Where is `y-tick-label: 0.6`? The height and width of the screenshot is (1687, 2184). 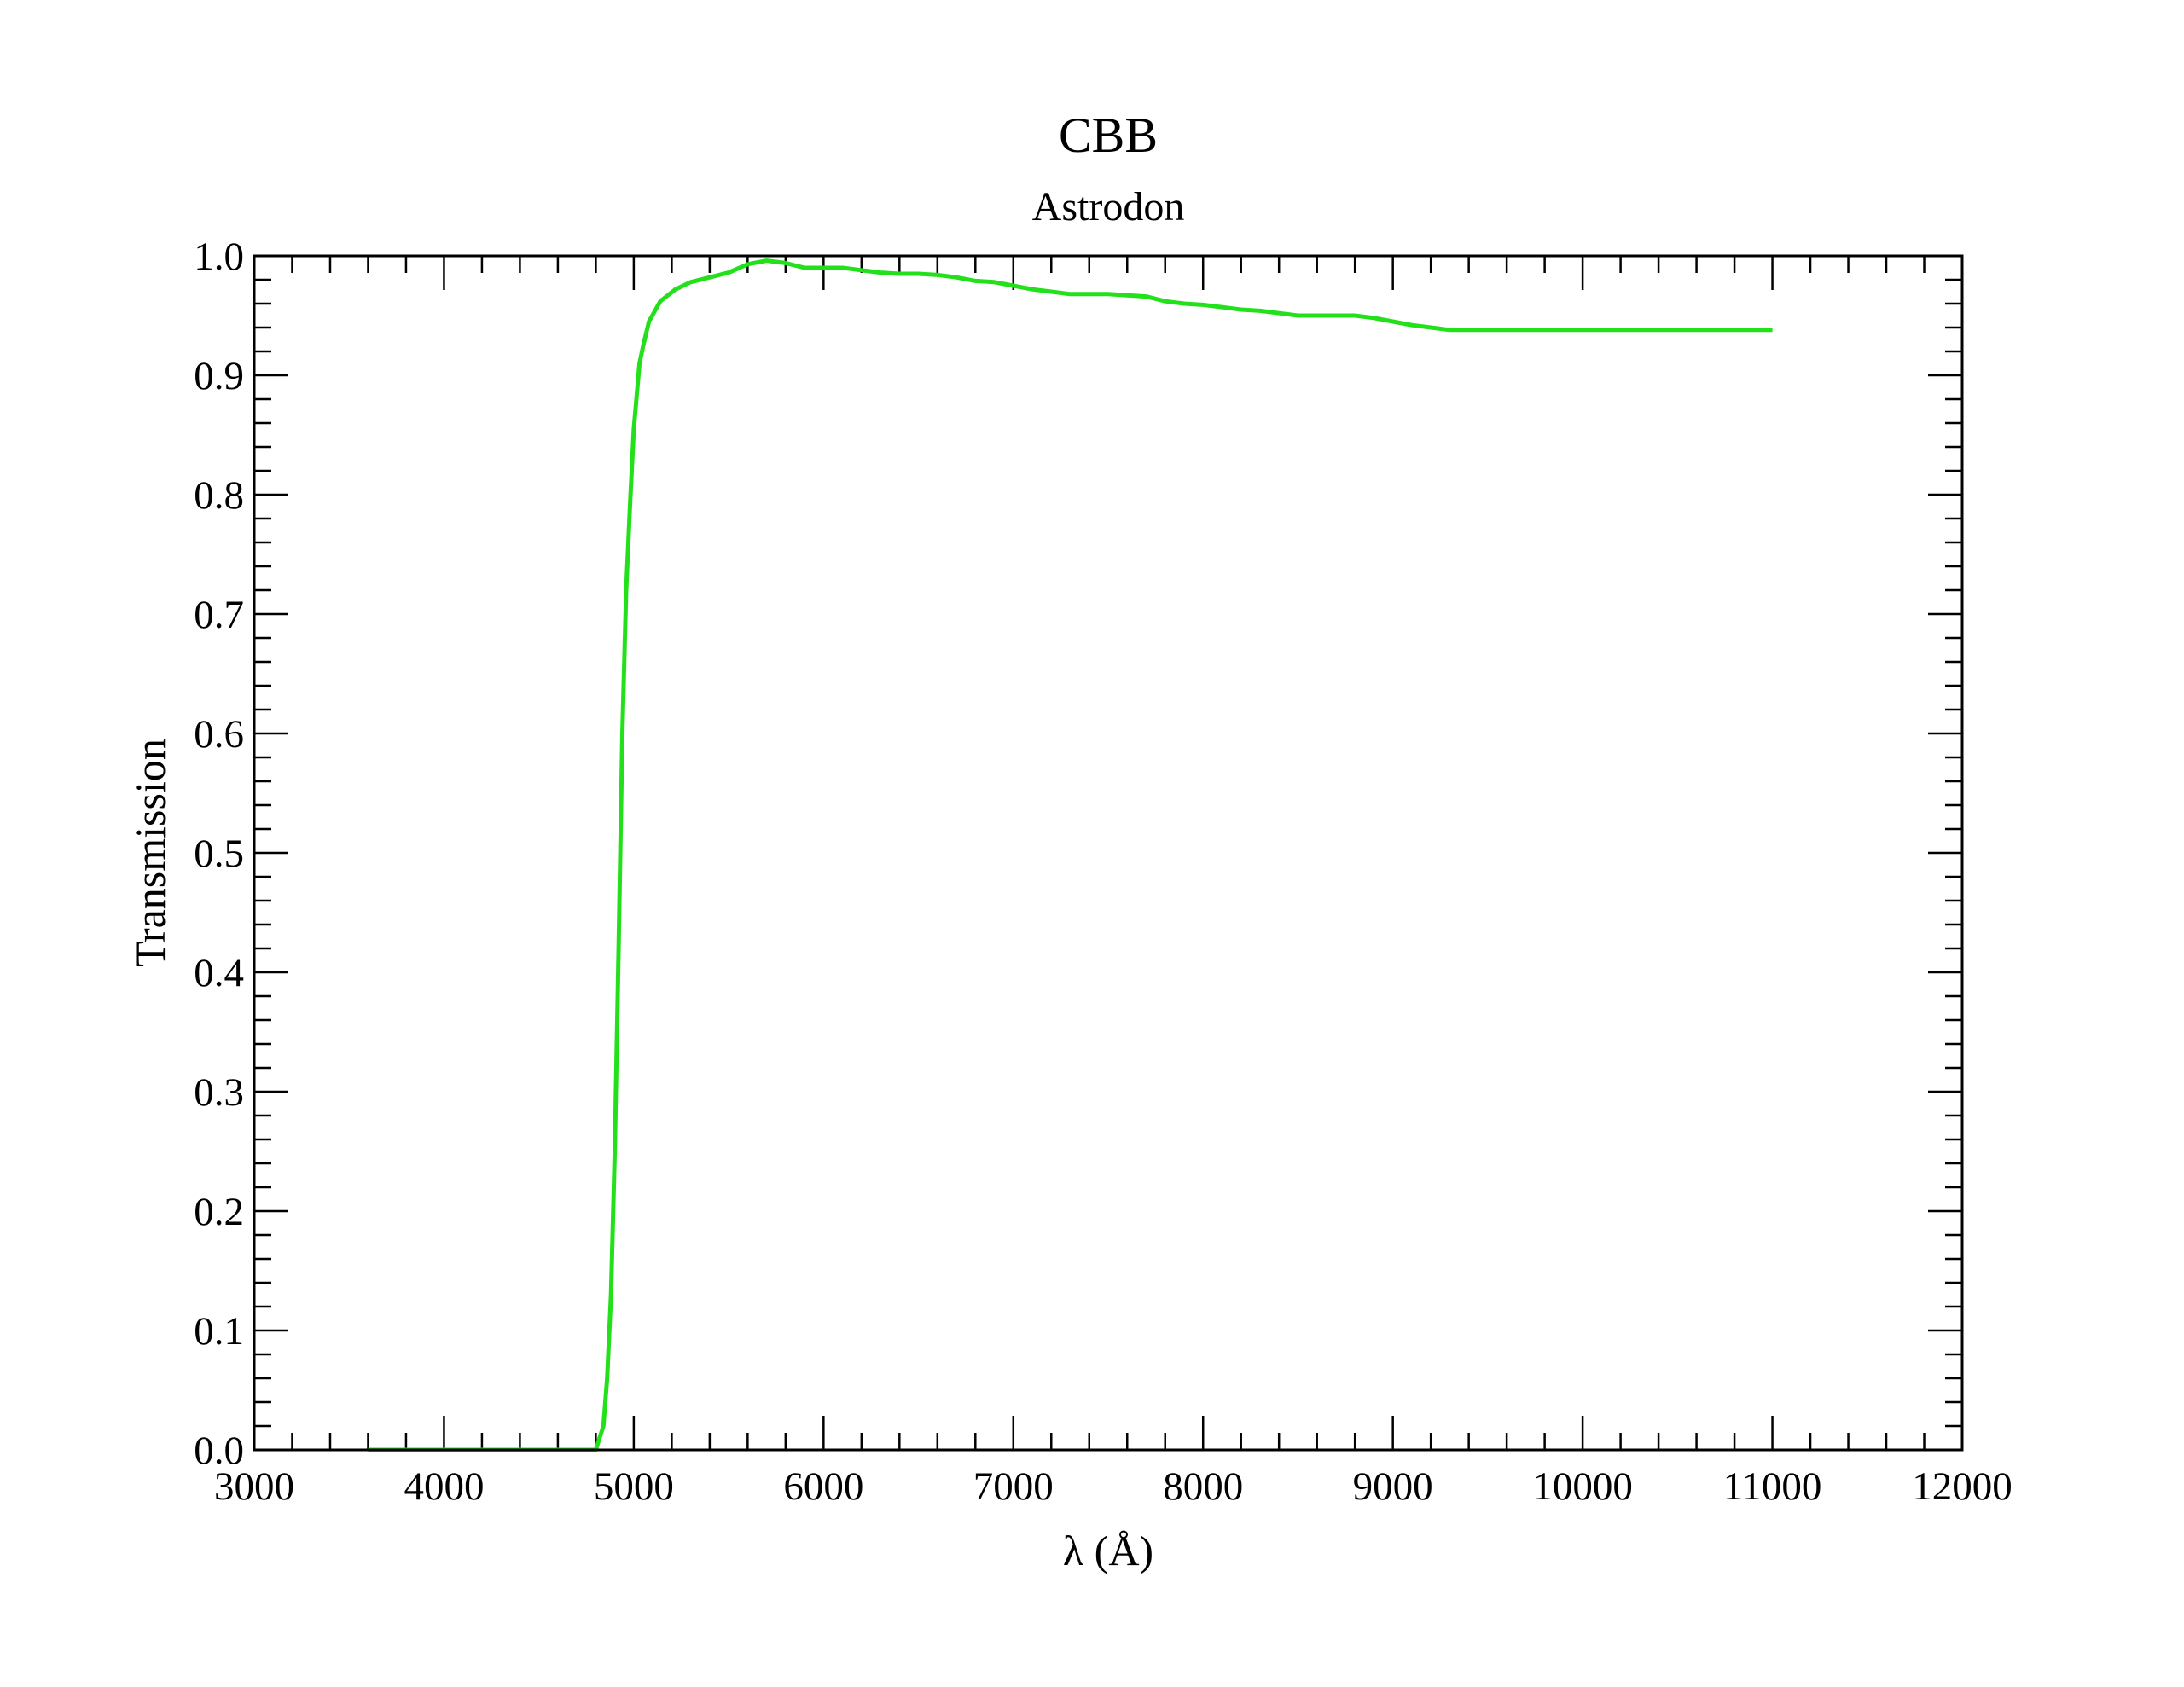
y-tick-label: 0.6 is located at coordinates (219, 734).